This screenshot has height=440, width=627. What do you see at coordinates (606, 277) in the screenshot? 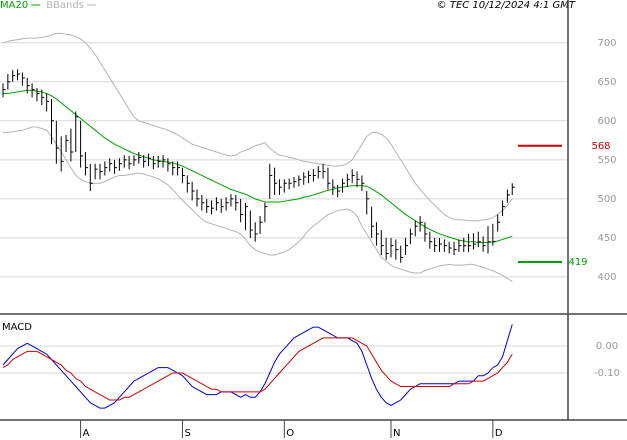
I see `y-tick-label: 400` at bounding box center [606, 277].